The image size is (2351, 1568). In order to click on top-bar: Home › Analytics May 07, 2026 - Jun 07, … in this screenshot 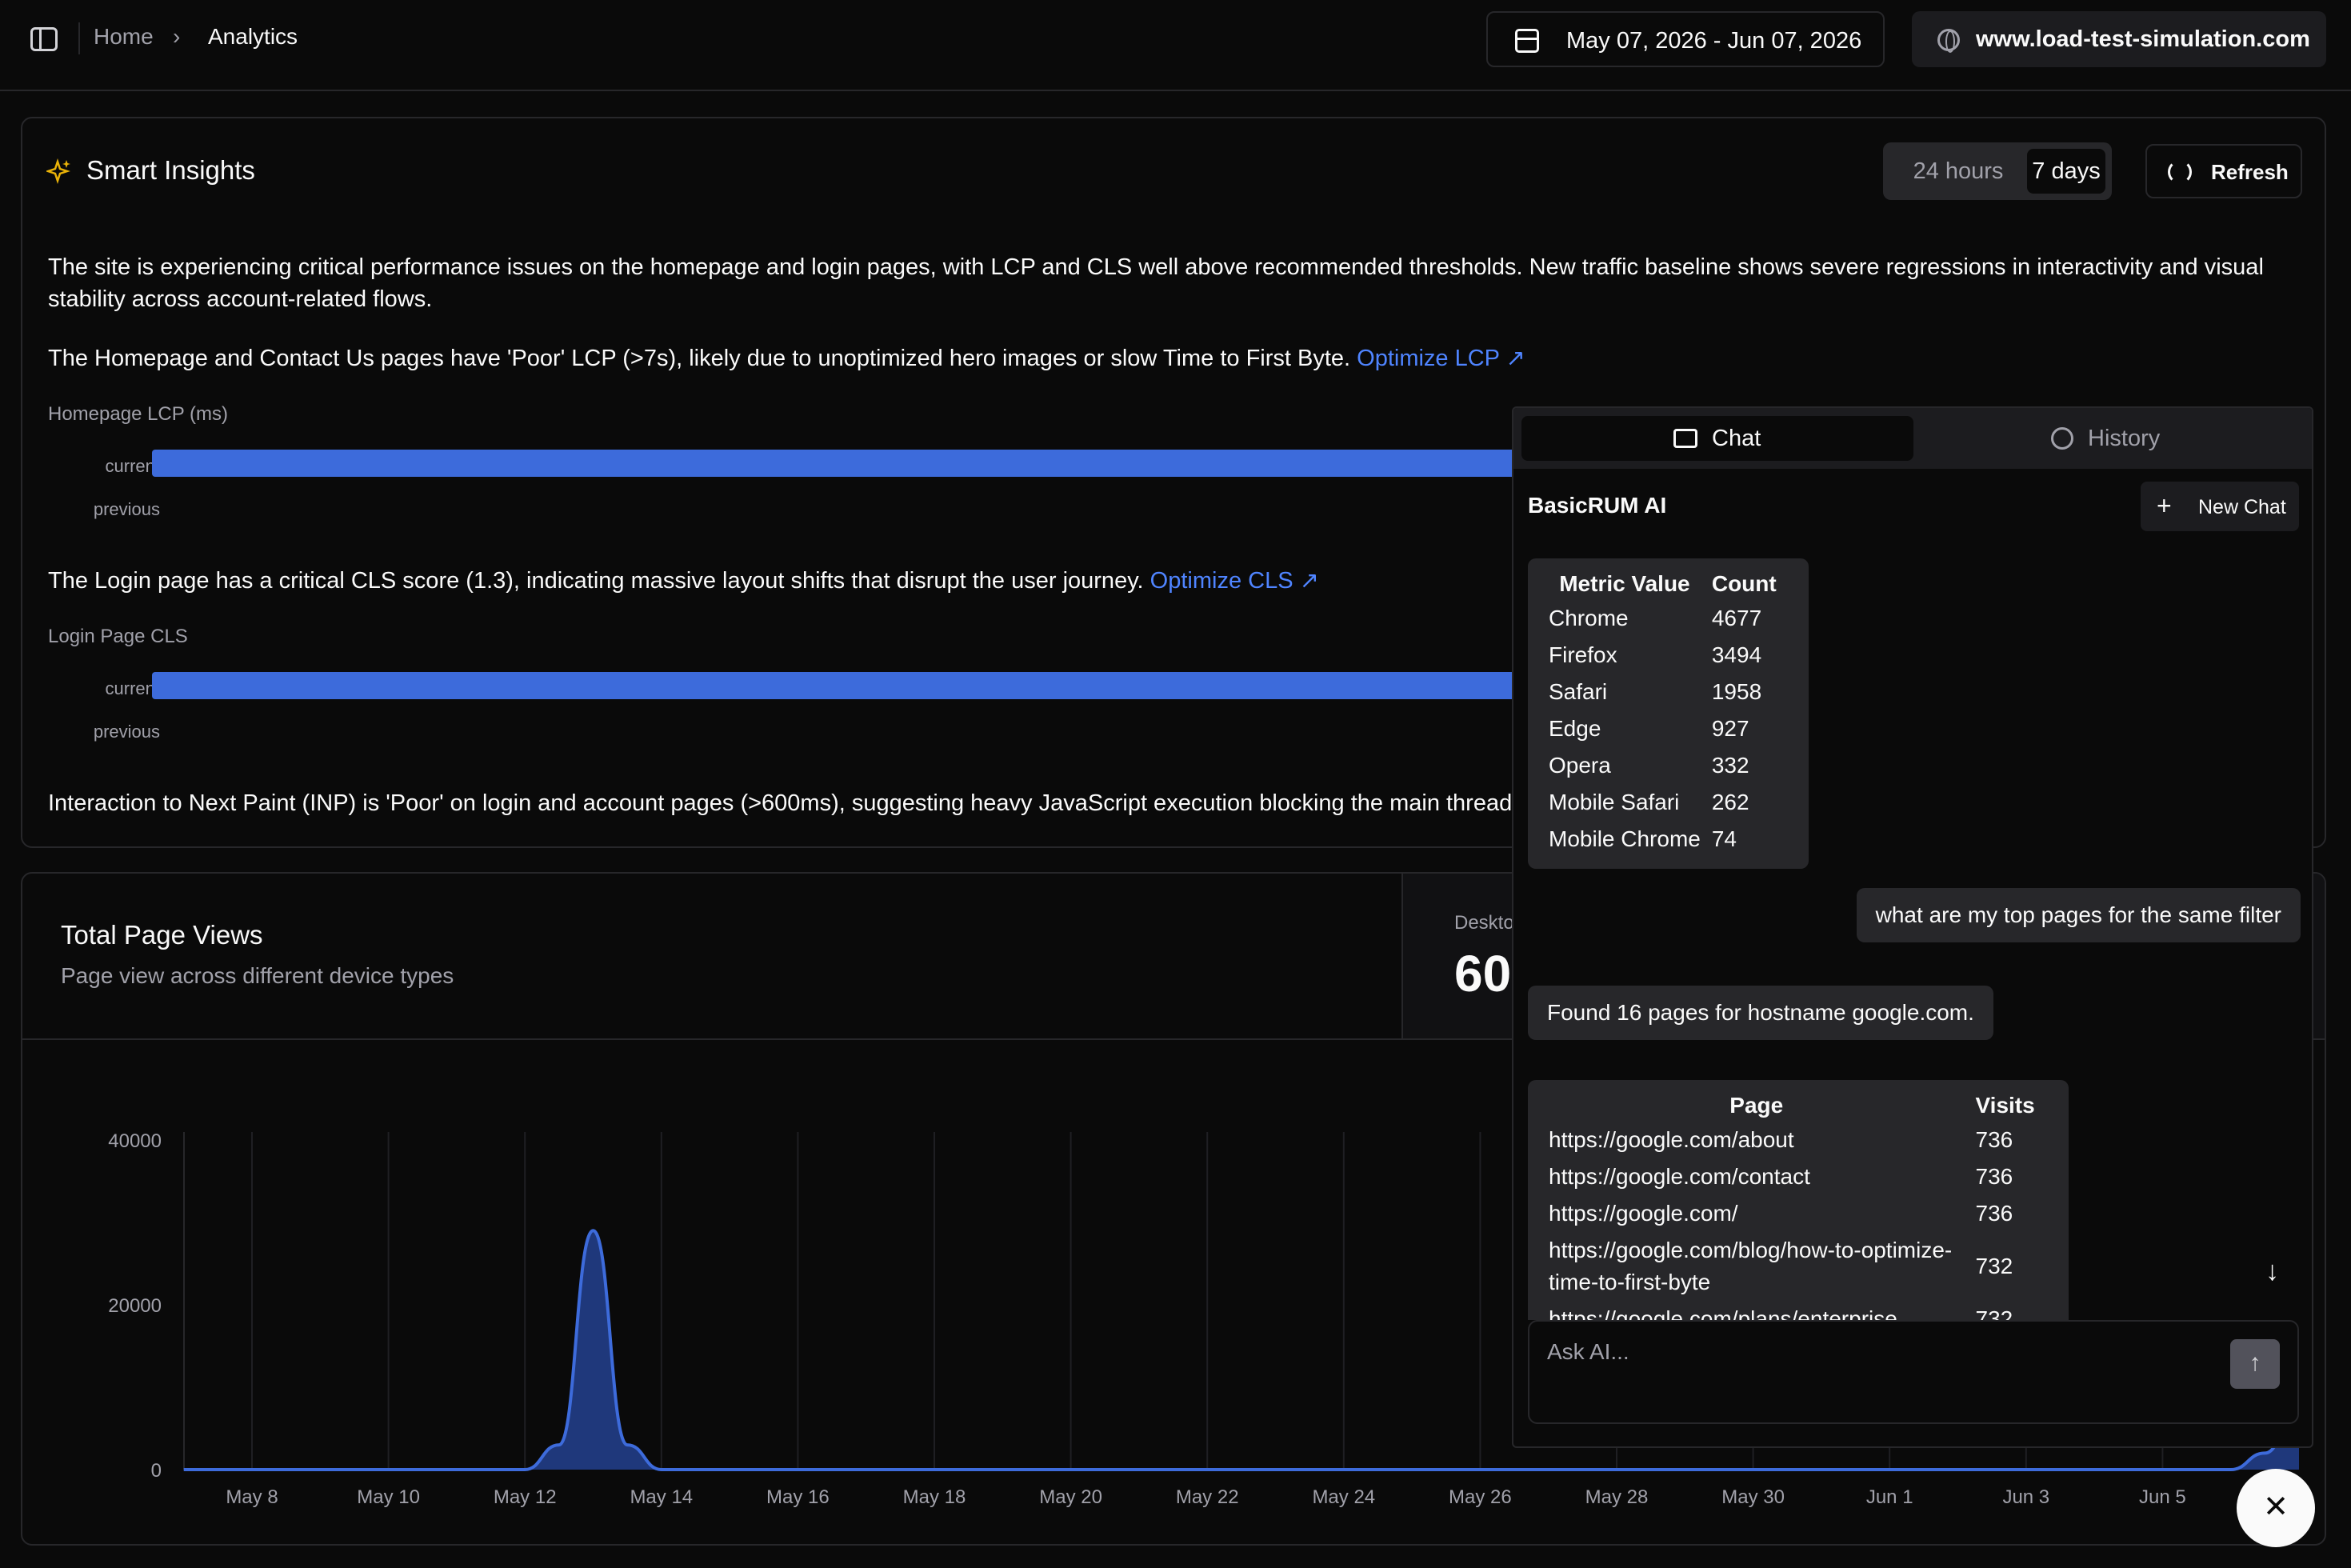, I will do `click(1175, 45)`.